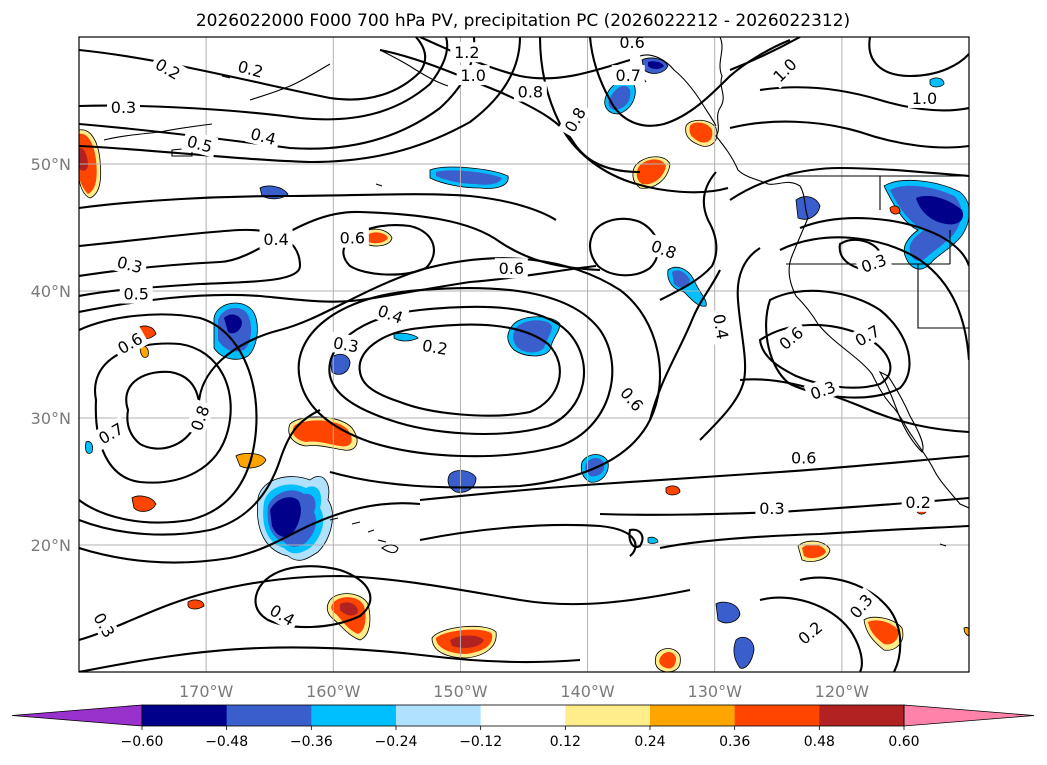  What do you see at coordinates (142, 742) in the screenshot?
I see `colorbar-tick-label: −0.60` at bounding box center [142, 742].